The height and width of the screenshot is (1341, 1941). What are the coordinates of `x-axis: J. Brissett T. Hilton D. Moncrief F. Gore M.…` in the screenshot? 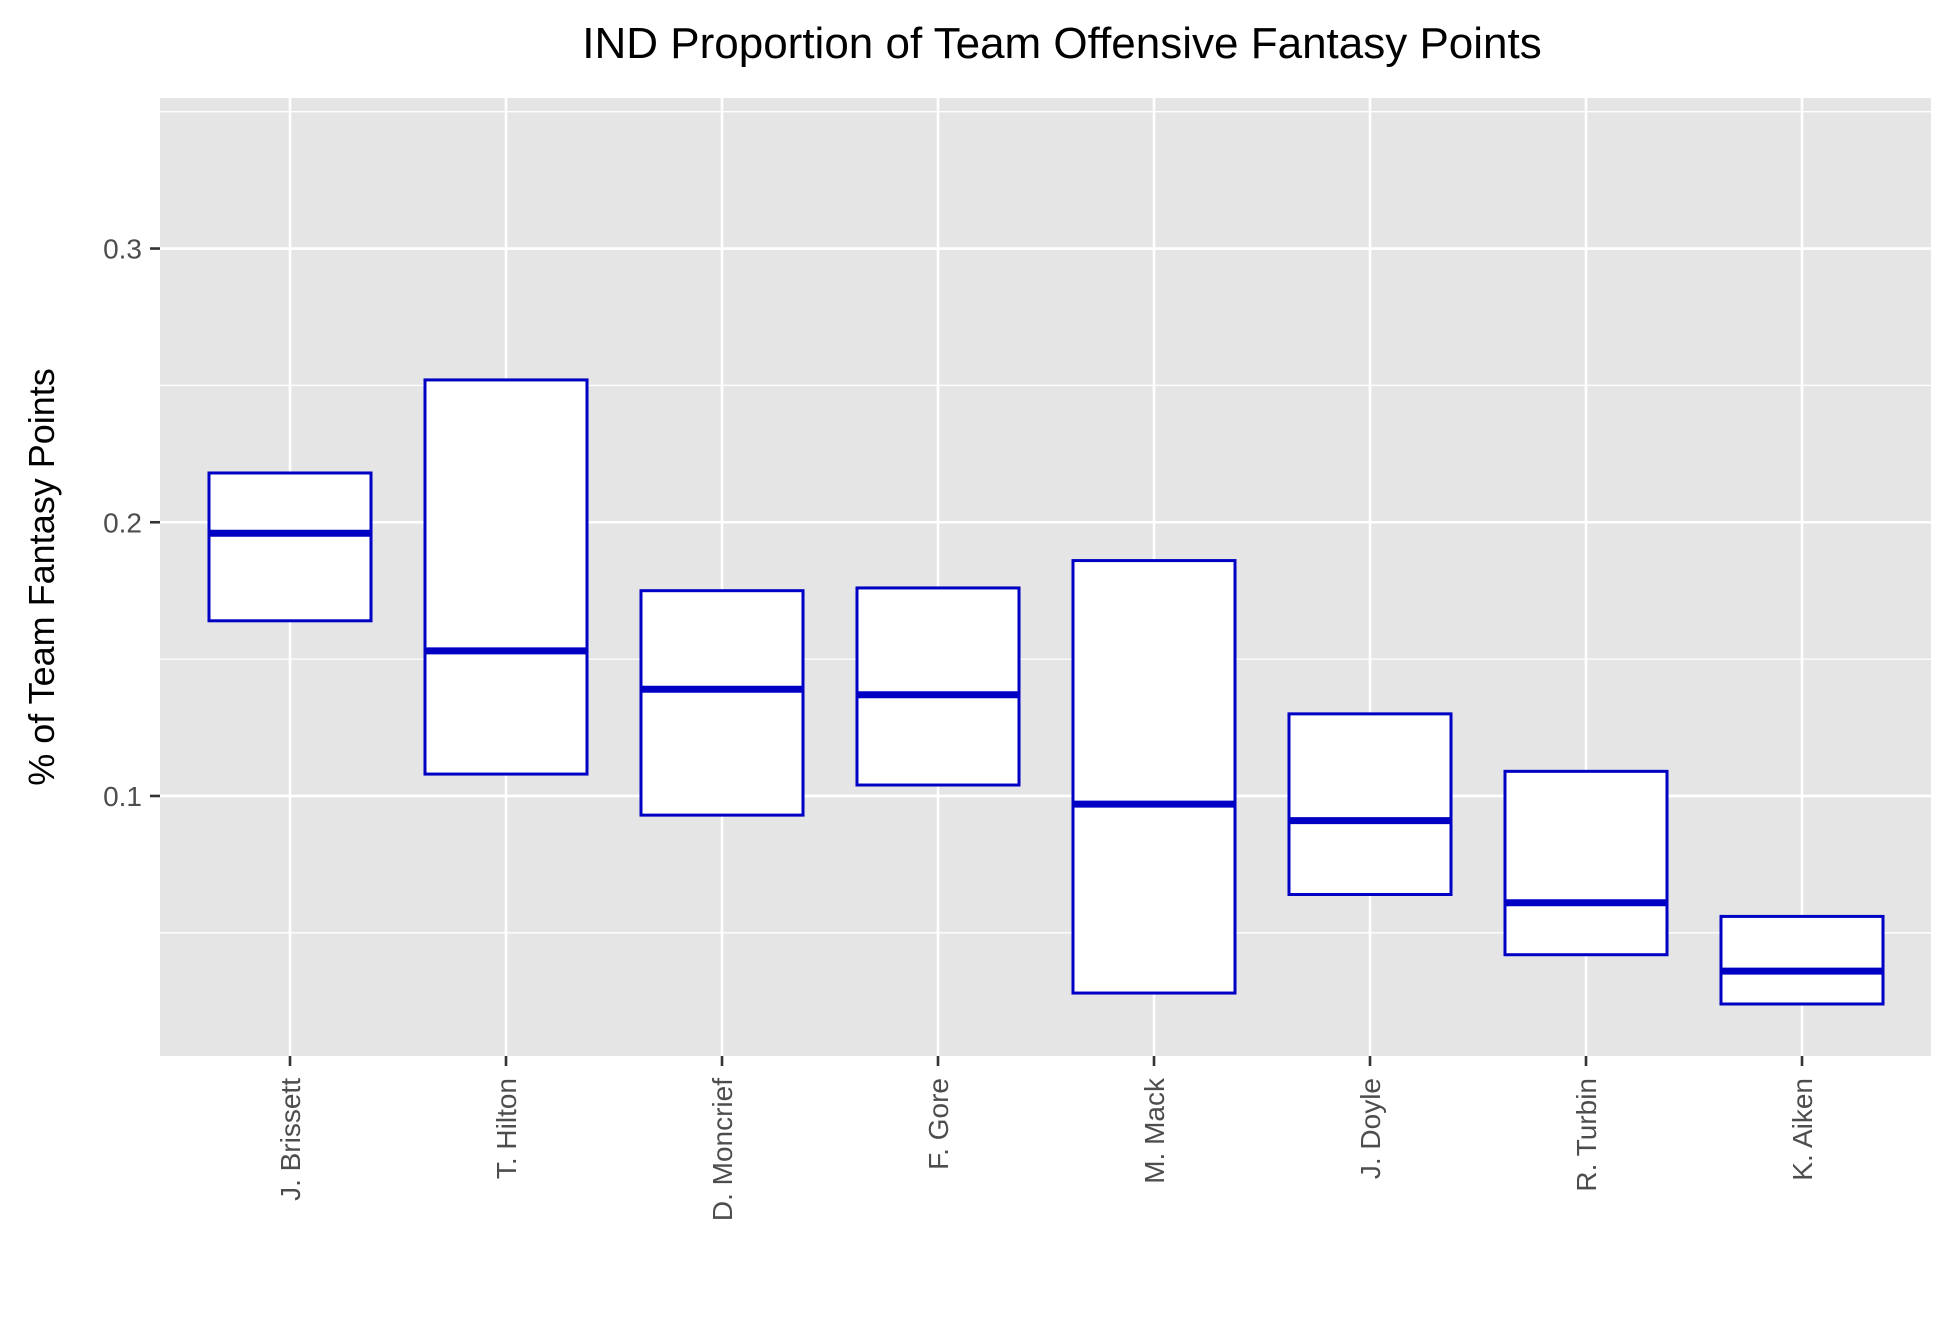 It's located at (1046, 1138).